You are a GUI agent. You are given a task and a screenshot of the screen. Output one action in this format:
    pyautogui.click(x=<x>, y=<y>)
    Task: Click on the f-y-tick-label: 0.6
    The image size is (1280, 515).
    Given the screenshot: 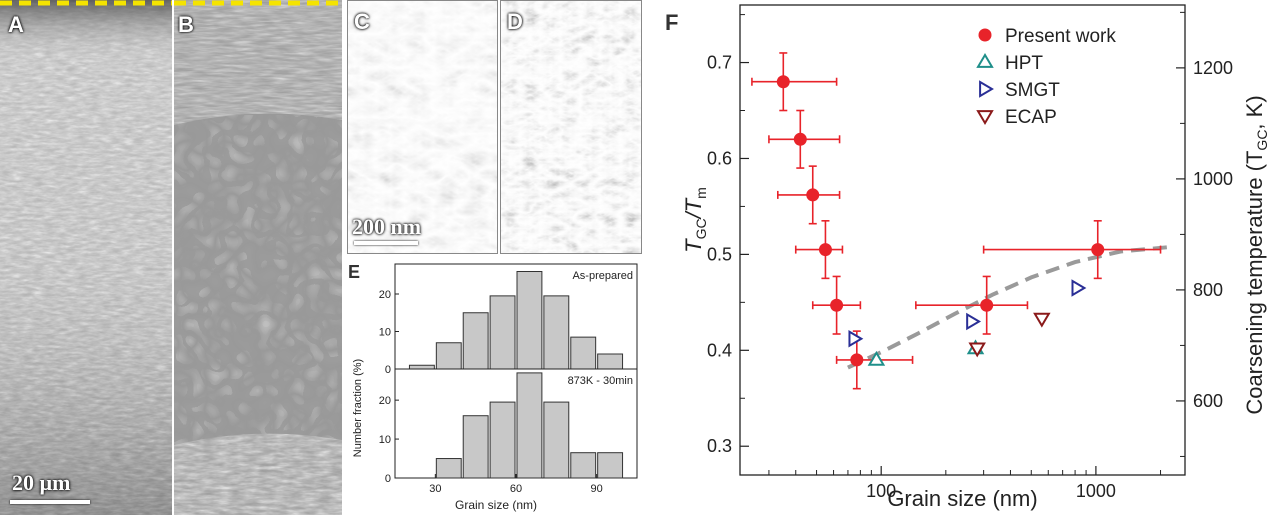 What is the action you would take?
    pyautogui.click(x=719, y=158)
    